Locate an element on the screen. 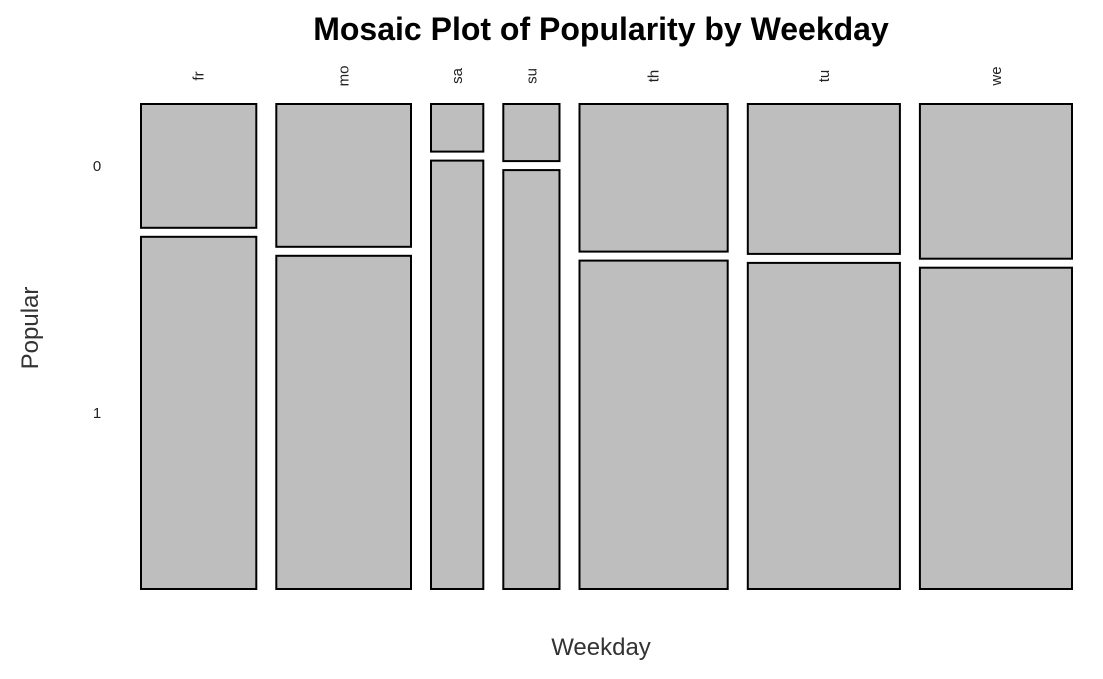  x-tick-label-tu: tu is located at coordinates (824, 76).